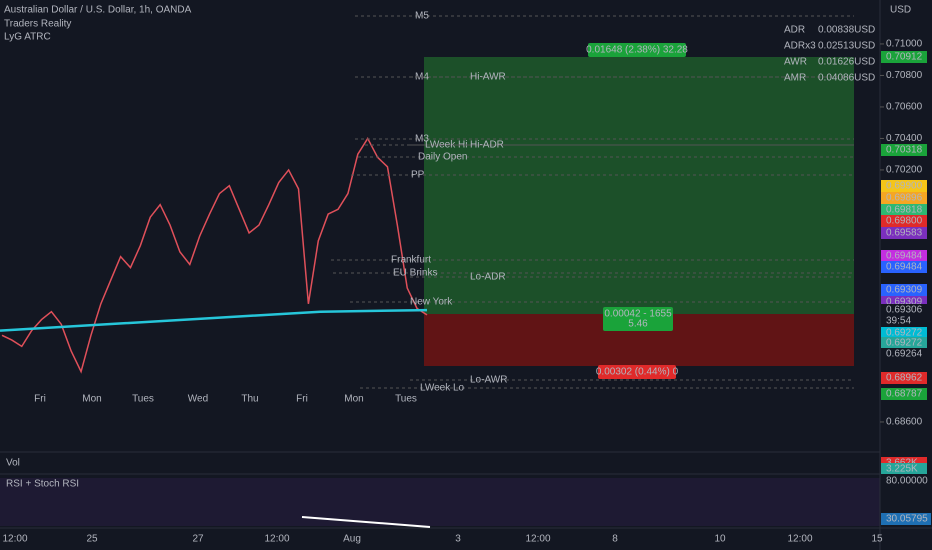 The width and height of the screenshot is (932, 550). What do you see at coordinates (488, 380) in the screenshot?
I see `level-label: Lo-AWR` at bounding box center [488, 380].